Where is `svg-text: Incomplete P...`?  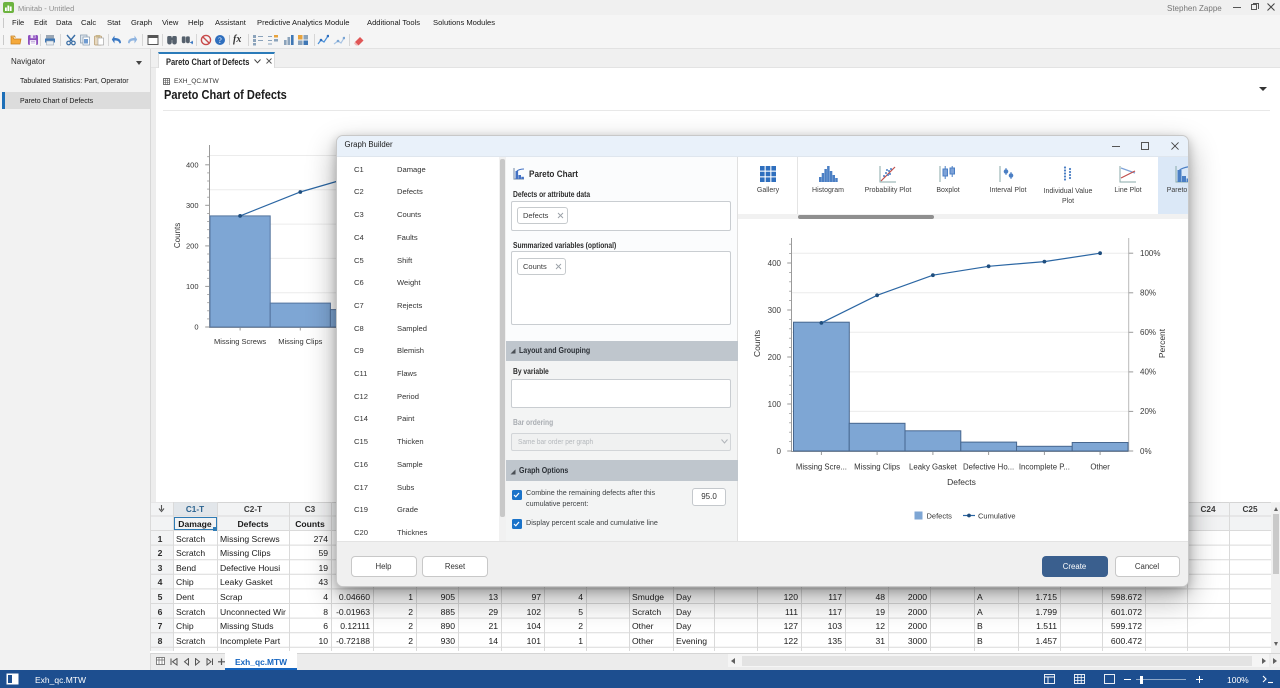 svg-text: Incomplete P... is located at coordinates (1044, 467).